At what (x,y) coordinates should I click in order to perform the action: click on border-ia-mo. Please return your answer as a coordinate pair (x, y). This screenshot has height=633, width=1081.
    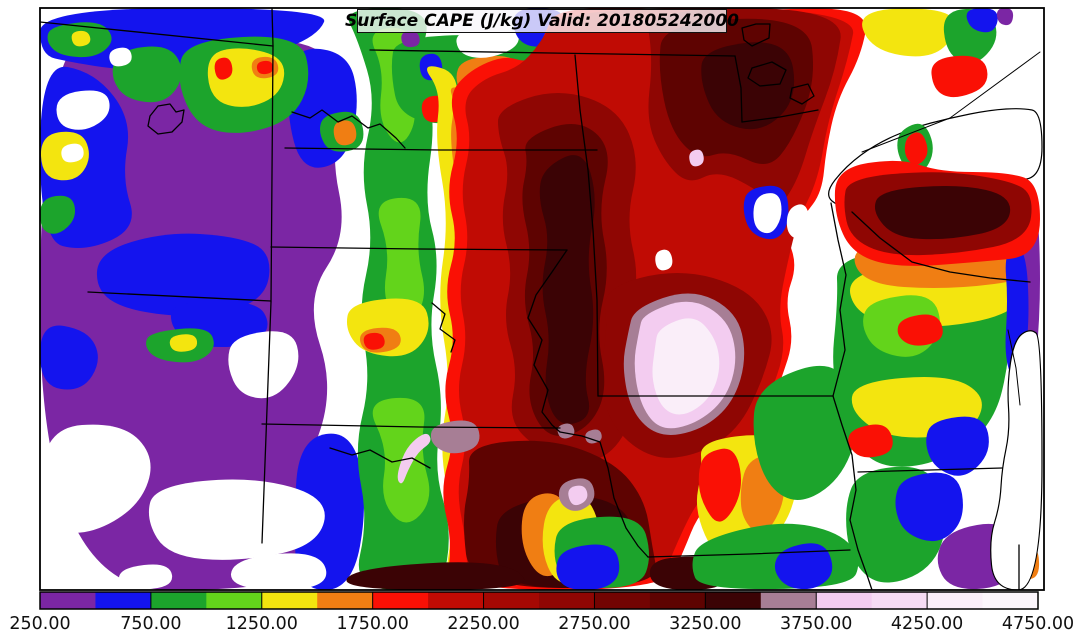
    Looking at the image, I should click on (749, 553).